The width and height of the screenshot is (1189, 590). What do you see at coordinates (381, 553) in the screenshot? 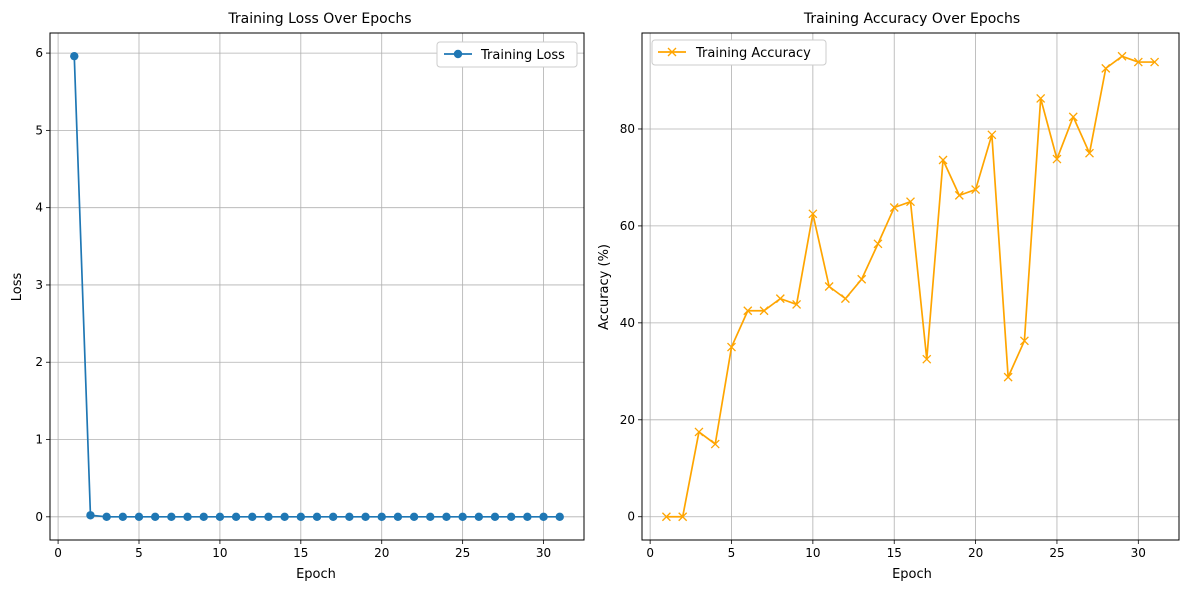
I see `loss-x-tick-label: 20` at bounding box center [381, 553].